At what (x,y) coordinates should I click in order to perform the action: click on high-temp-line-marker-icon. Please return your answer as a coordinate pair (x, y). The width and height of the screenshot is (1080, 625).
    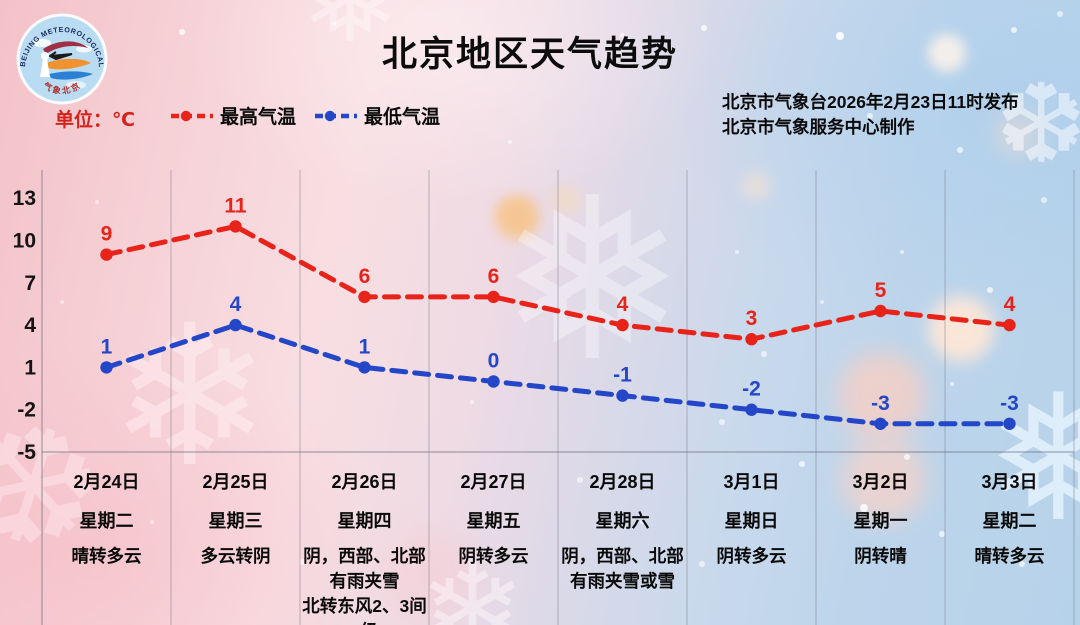
    Looking at the image, I should click on (192, 115).